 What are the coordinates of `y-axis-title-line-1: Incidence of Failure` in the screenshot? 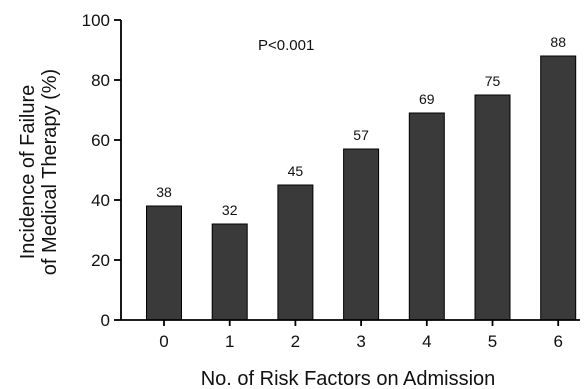 It's located at (28, 172).